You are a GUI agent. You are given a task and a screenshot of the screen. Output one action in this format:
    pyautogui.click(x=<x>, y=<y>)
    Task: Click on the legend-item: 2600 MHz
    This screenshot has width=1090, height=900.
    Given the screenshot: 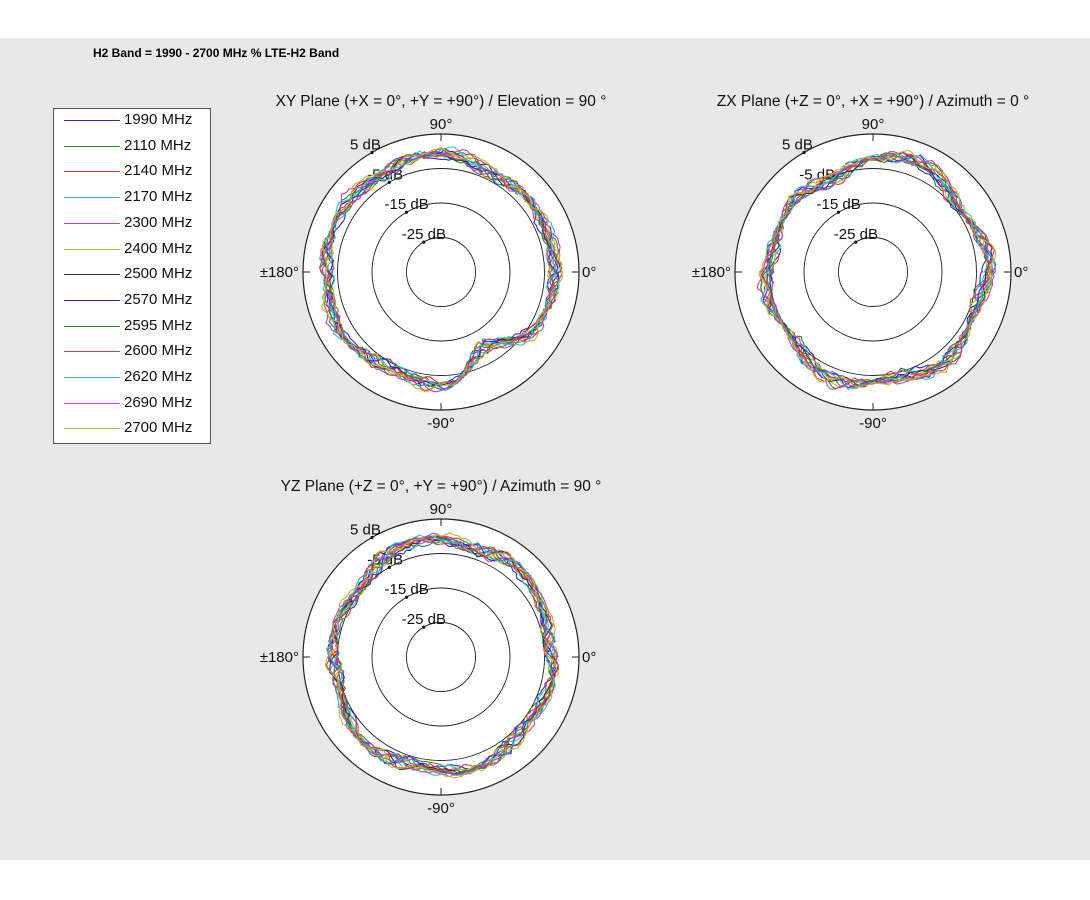 What is the action you would take?
    pyautogui.click(x=133, y=353)
    